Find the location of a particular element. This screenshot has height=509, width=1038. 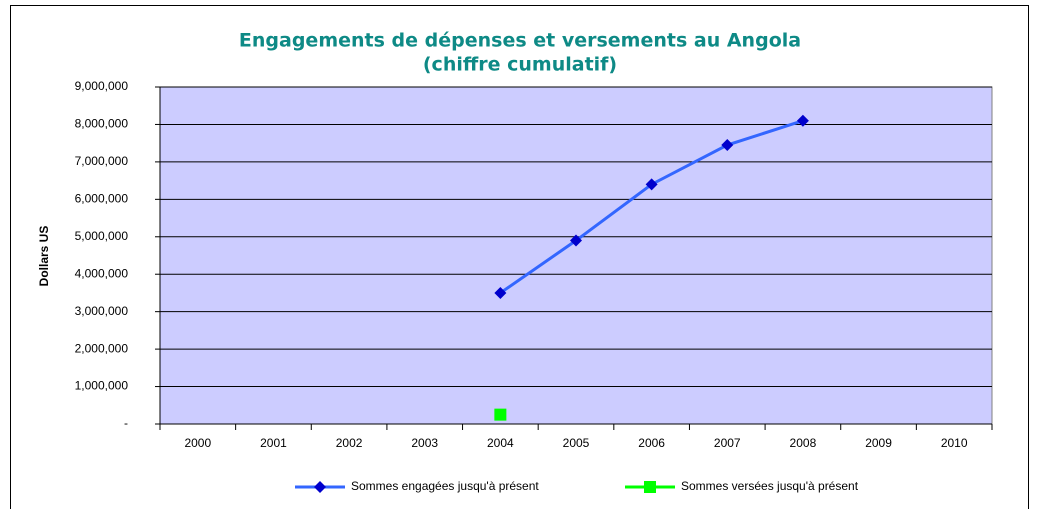

y-tick-label: 2,000,000 is located at coordinates (102, 348).